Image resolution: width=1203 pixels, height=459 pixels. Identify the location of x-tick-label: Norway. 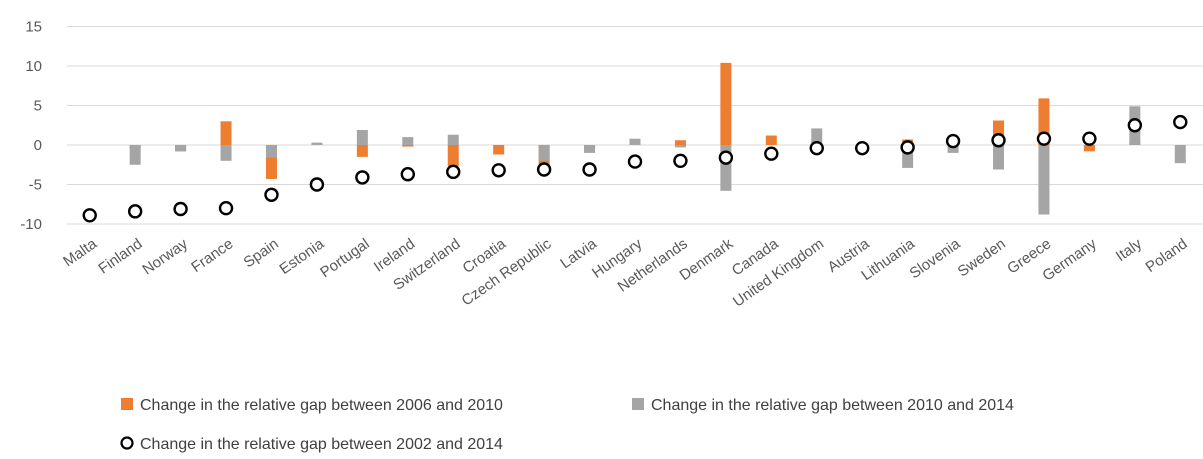
(165, 256).